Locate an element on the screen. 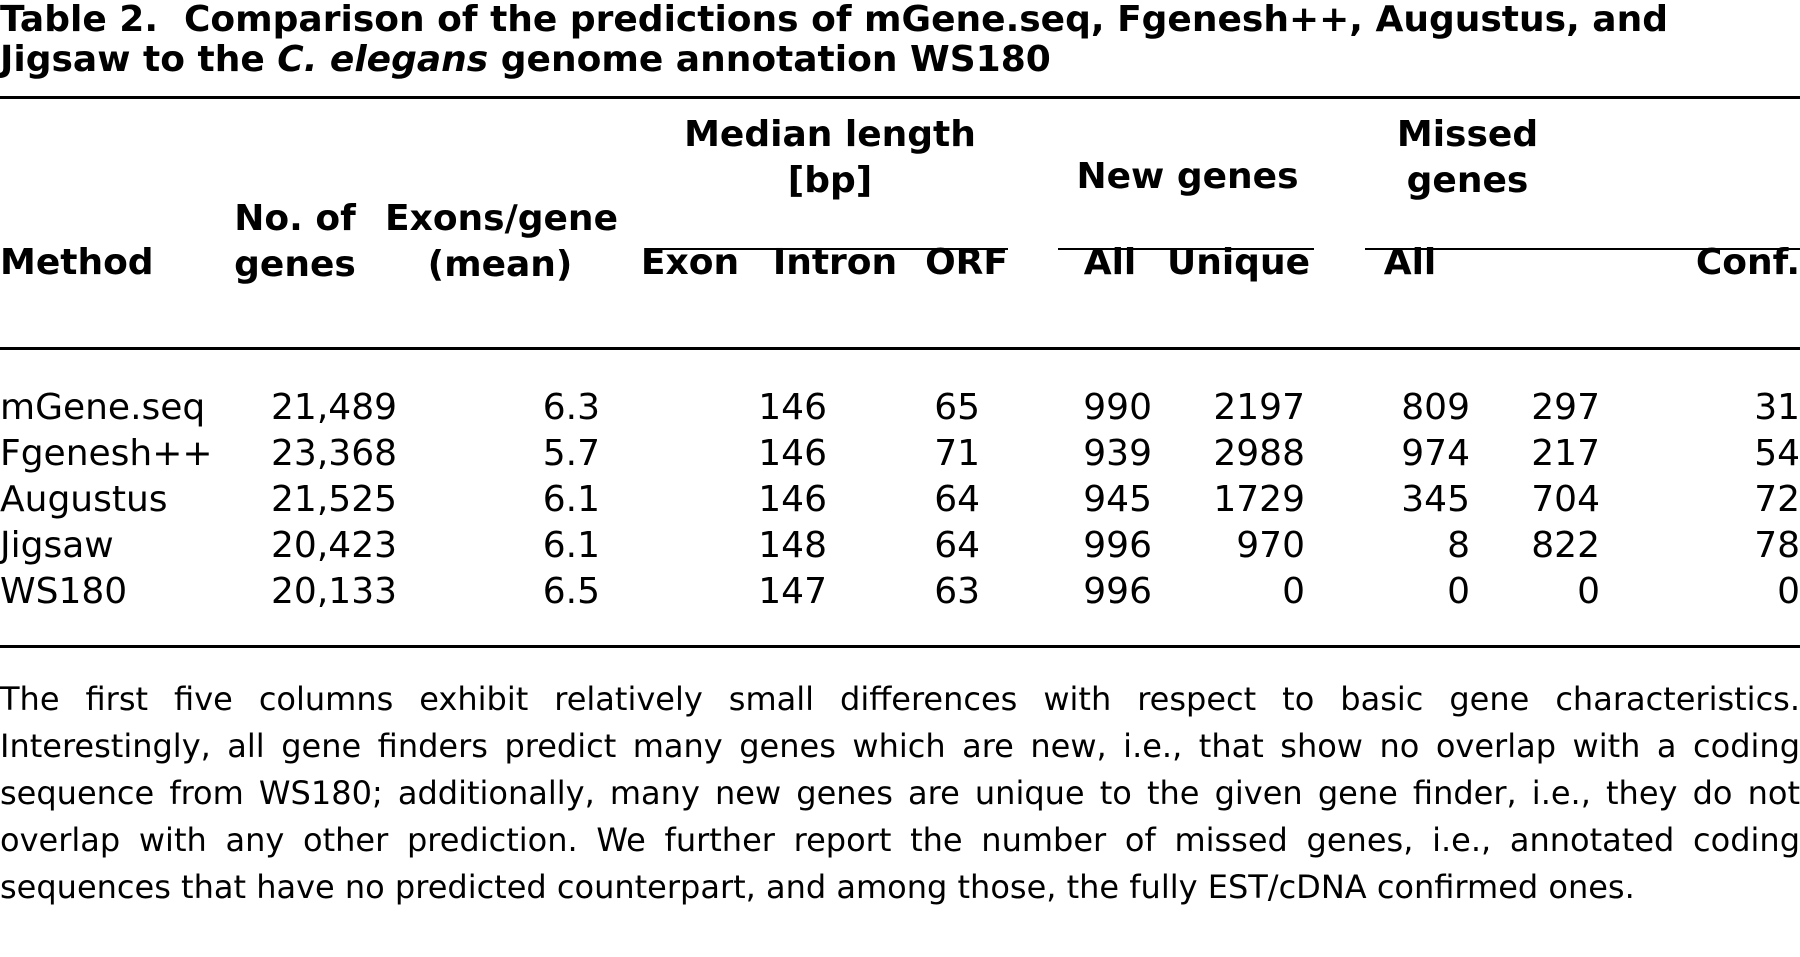 The image size is (1800, 957). header-median-length: Median length [bp] is located at coordinates (830, 157).